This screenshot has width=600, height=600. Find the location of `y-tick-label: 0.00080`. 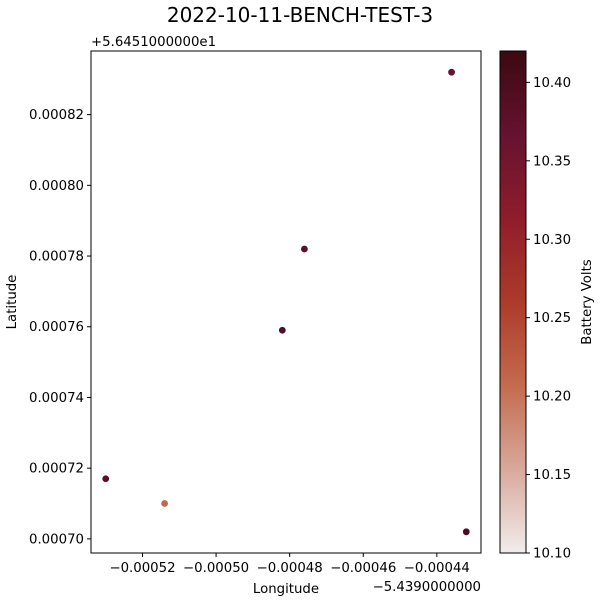

y-tick-label: 0.00080 is located at coordinates (56, 186).